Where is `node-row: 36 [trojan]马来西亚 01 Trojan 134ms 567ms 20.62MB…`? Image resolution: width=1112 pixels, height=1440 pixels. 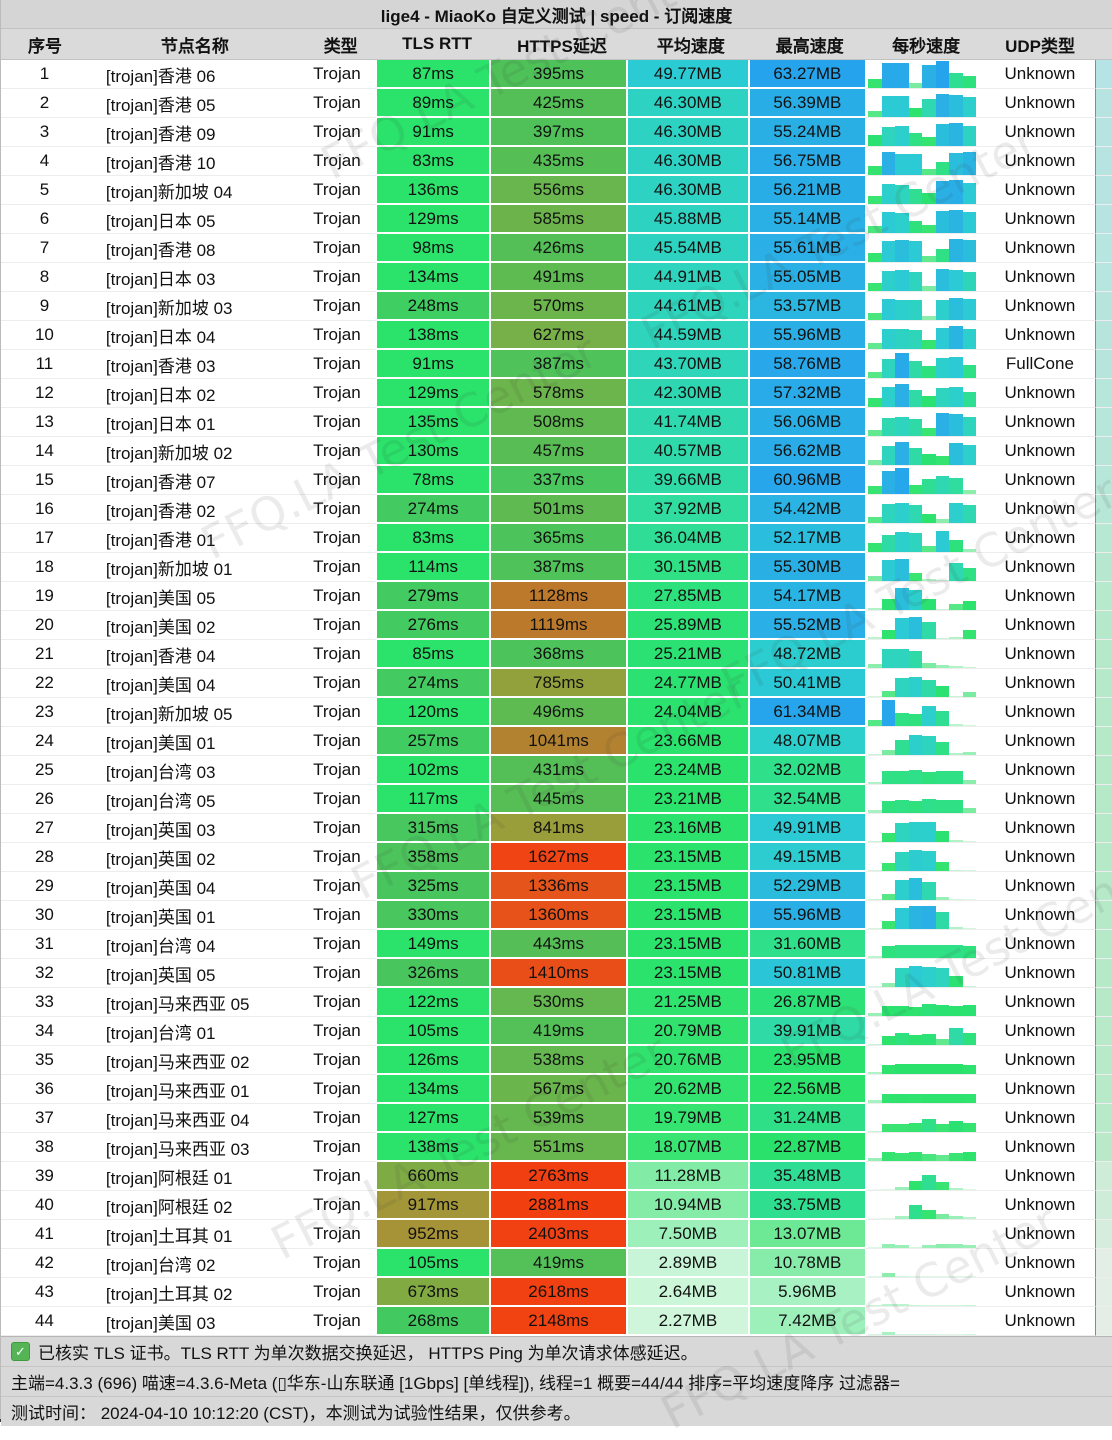 node-row: 36 [trojan]马来西亚 01 Trojan 134ms 567ms 20.62MB… is located at coordinates (556, 1089).